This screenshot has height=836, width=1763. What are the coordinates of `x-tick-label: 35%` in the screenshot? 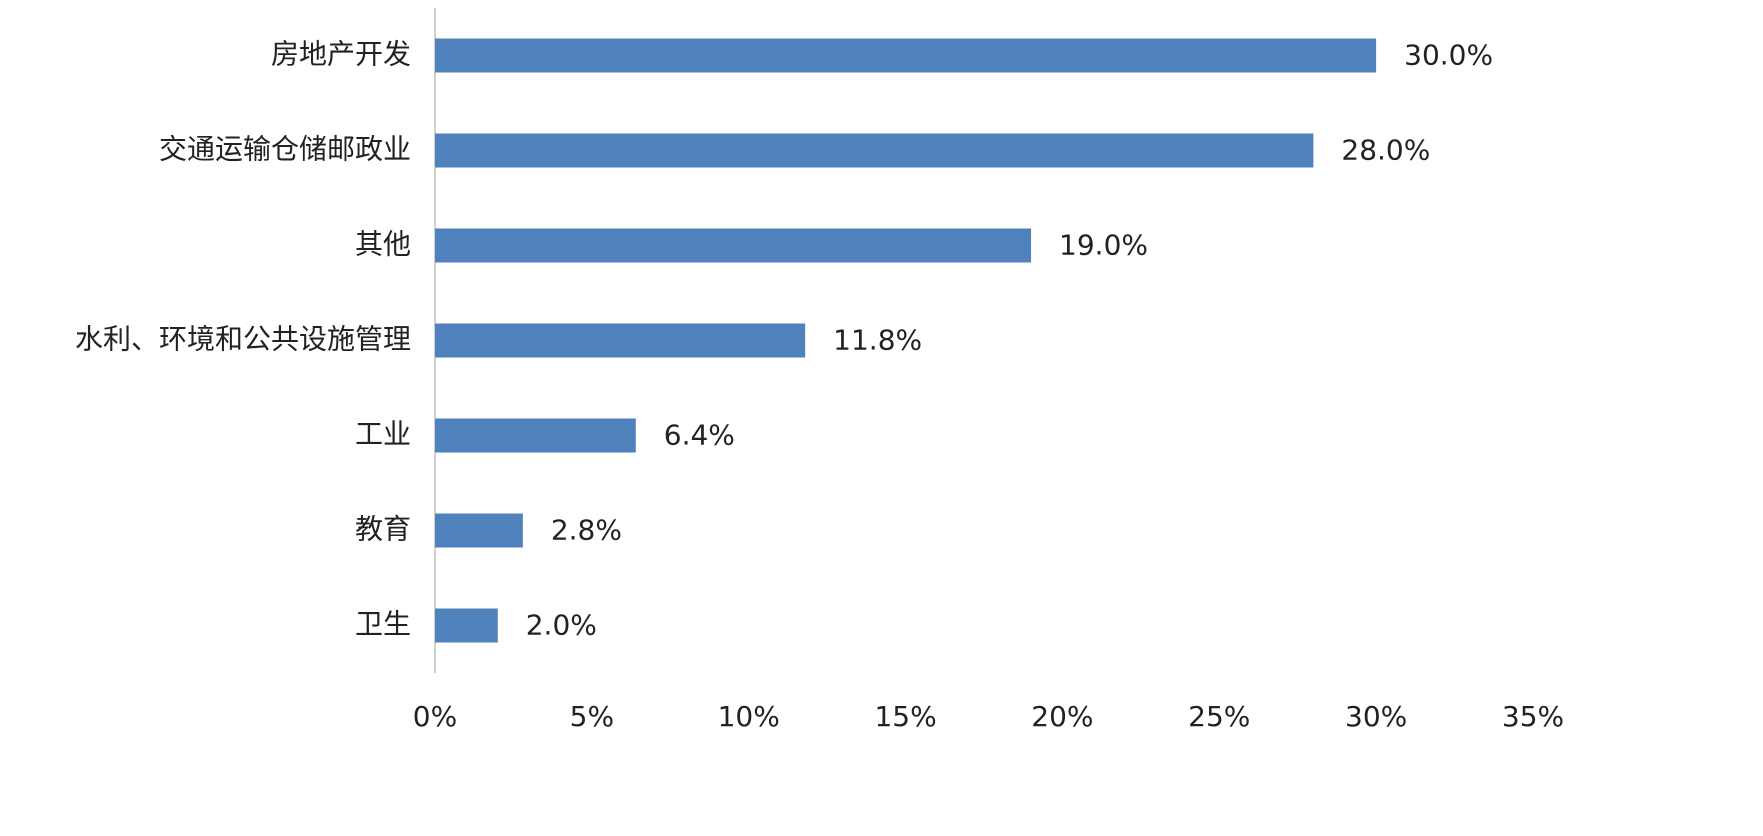 It's located at (1533, 716).